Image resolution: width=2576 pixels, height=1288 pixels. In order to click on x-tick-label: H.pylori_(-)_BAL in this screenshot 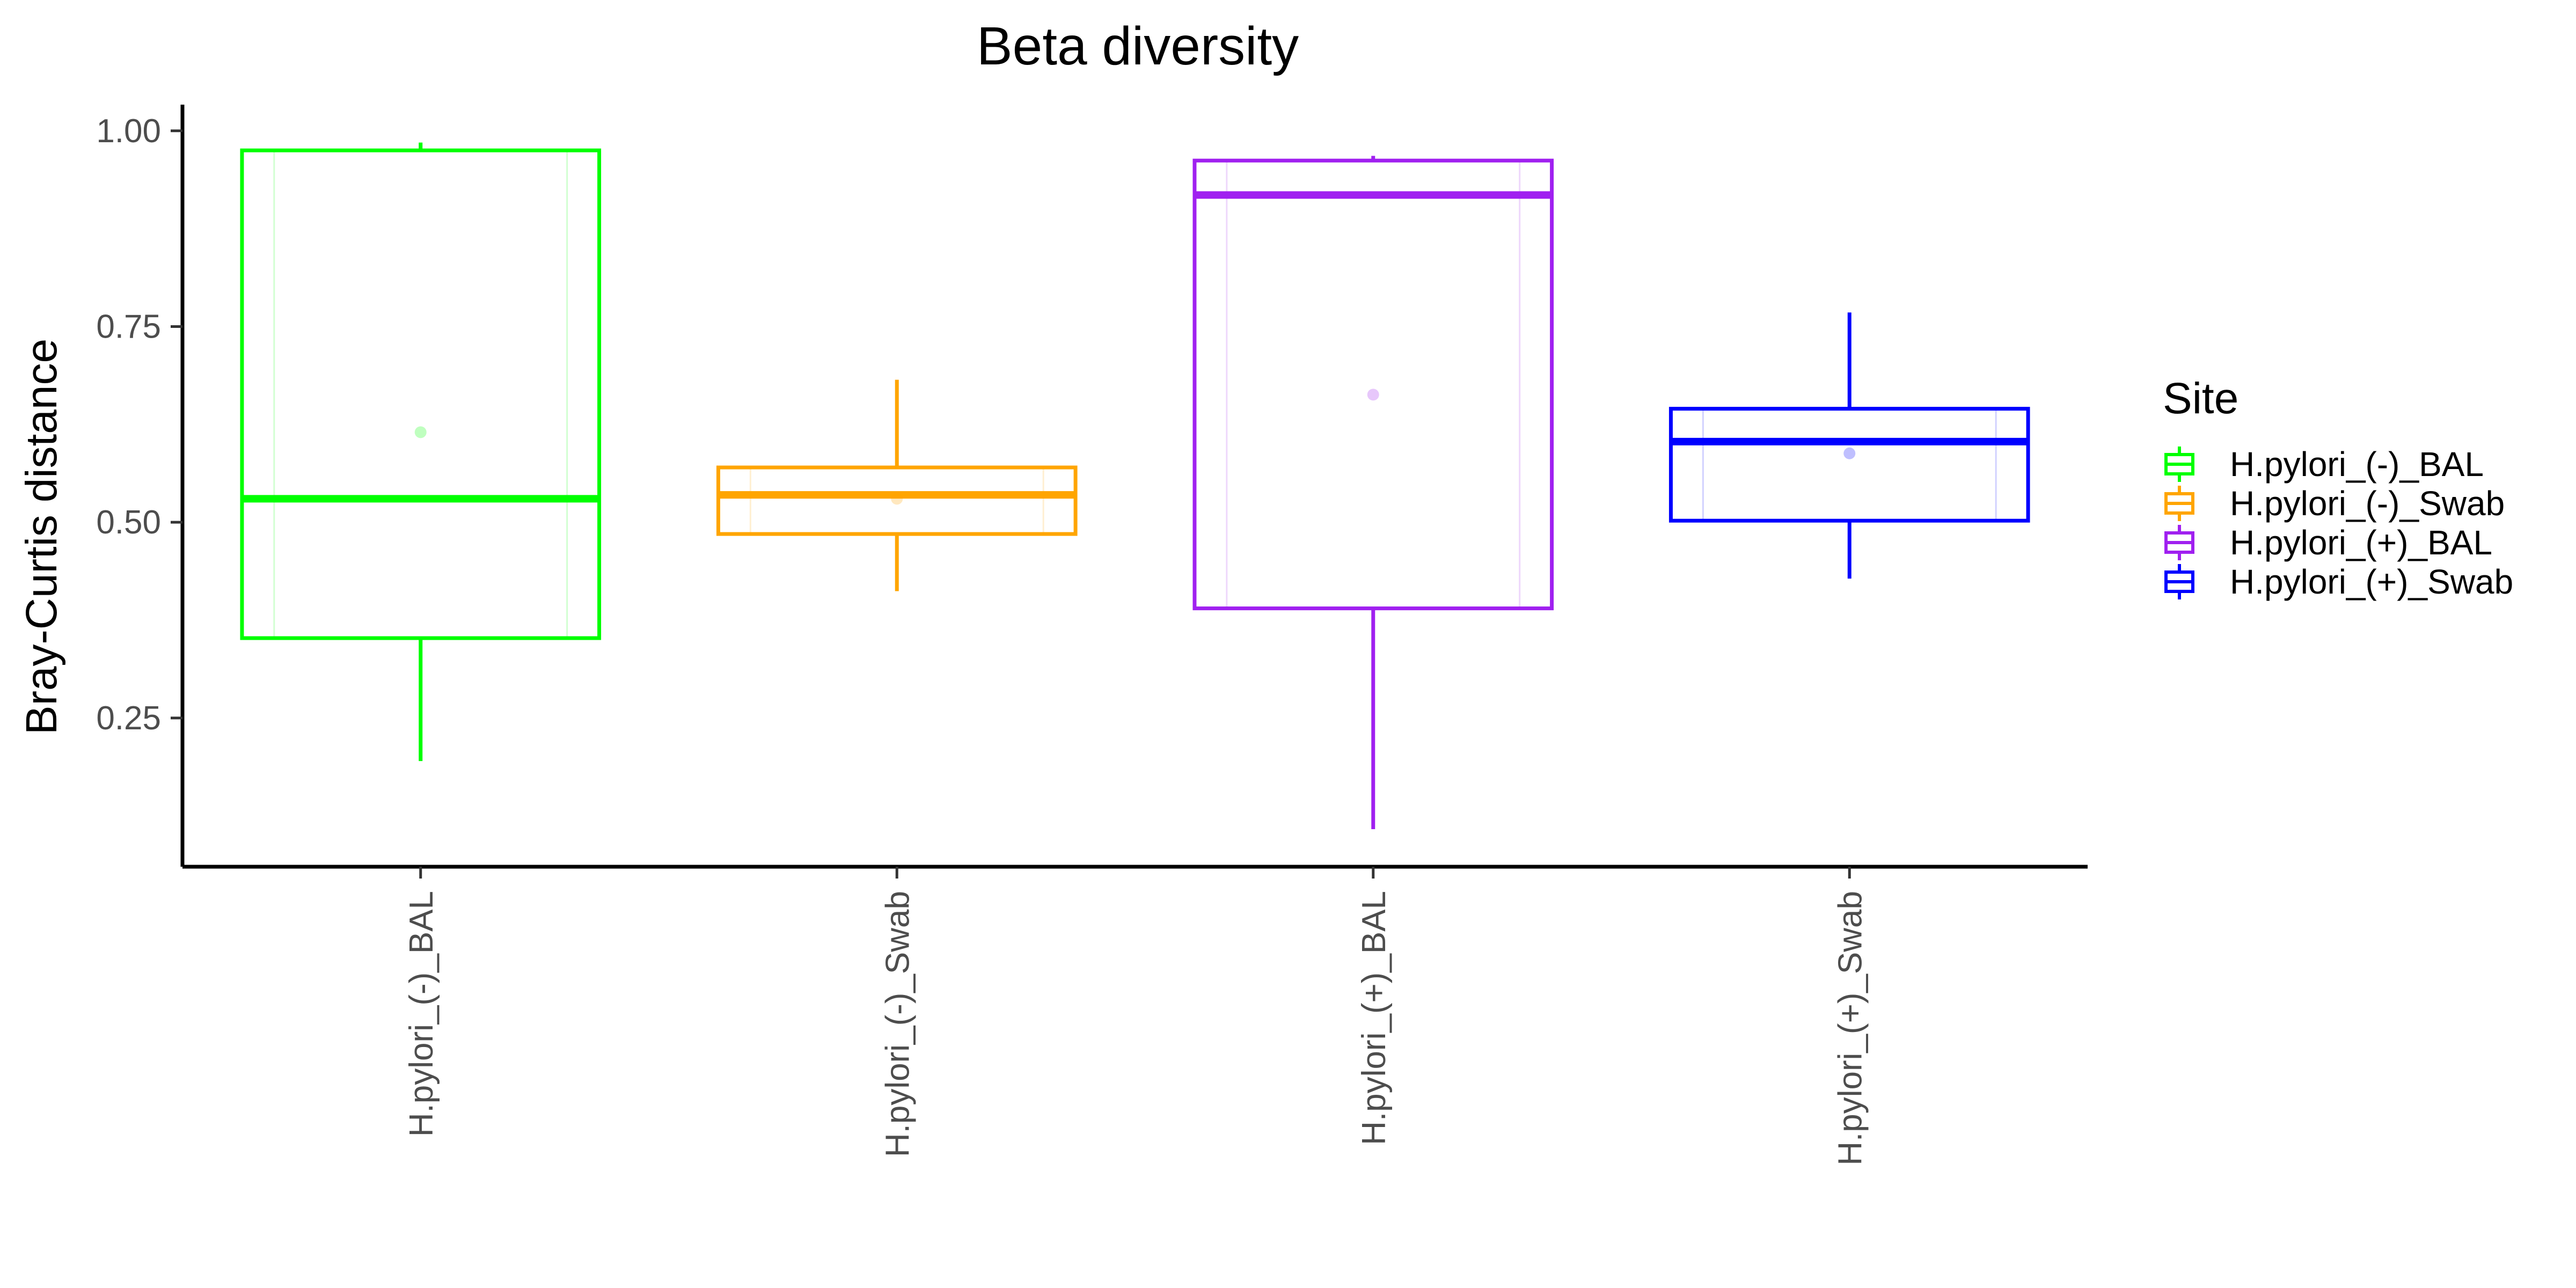, I will do `click(421, 1014)`.